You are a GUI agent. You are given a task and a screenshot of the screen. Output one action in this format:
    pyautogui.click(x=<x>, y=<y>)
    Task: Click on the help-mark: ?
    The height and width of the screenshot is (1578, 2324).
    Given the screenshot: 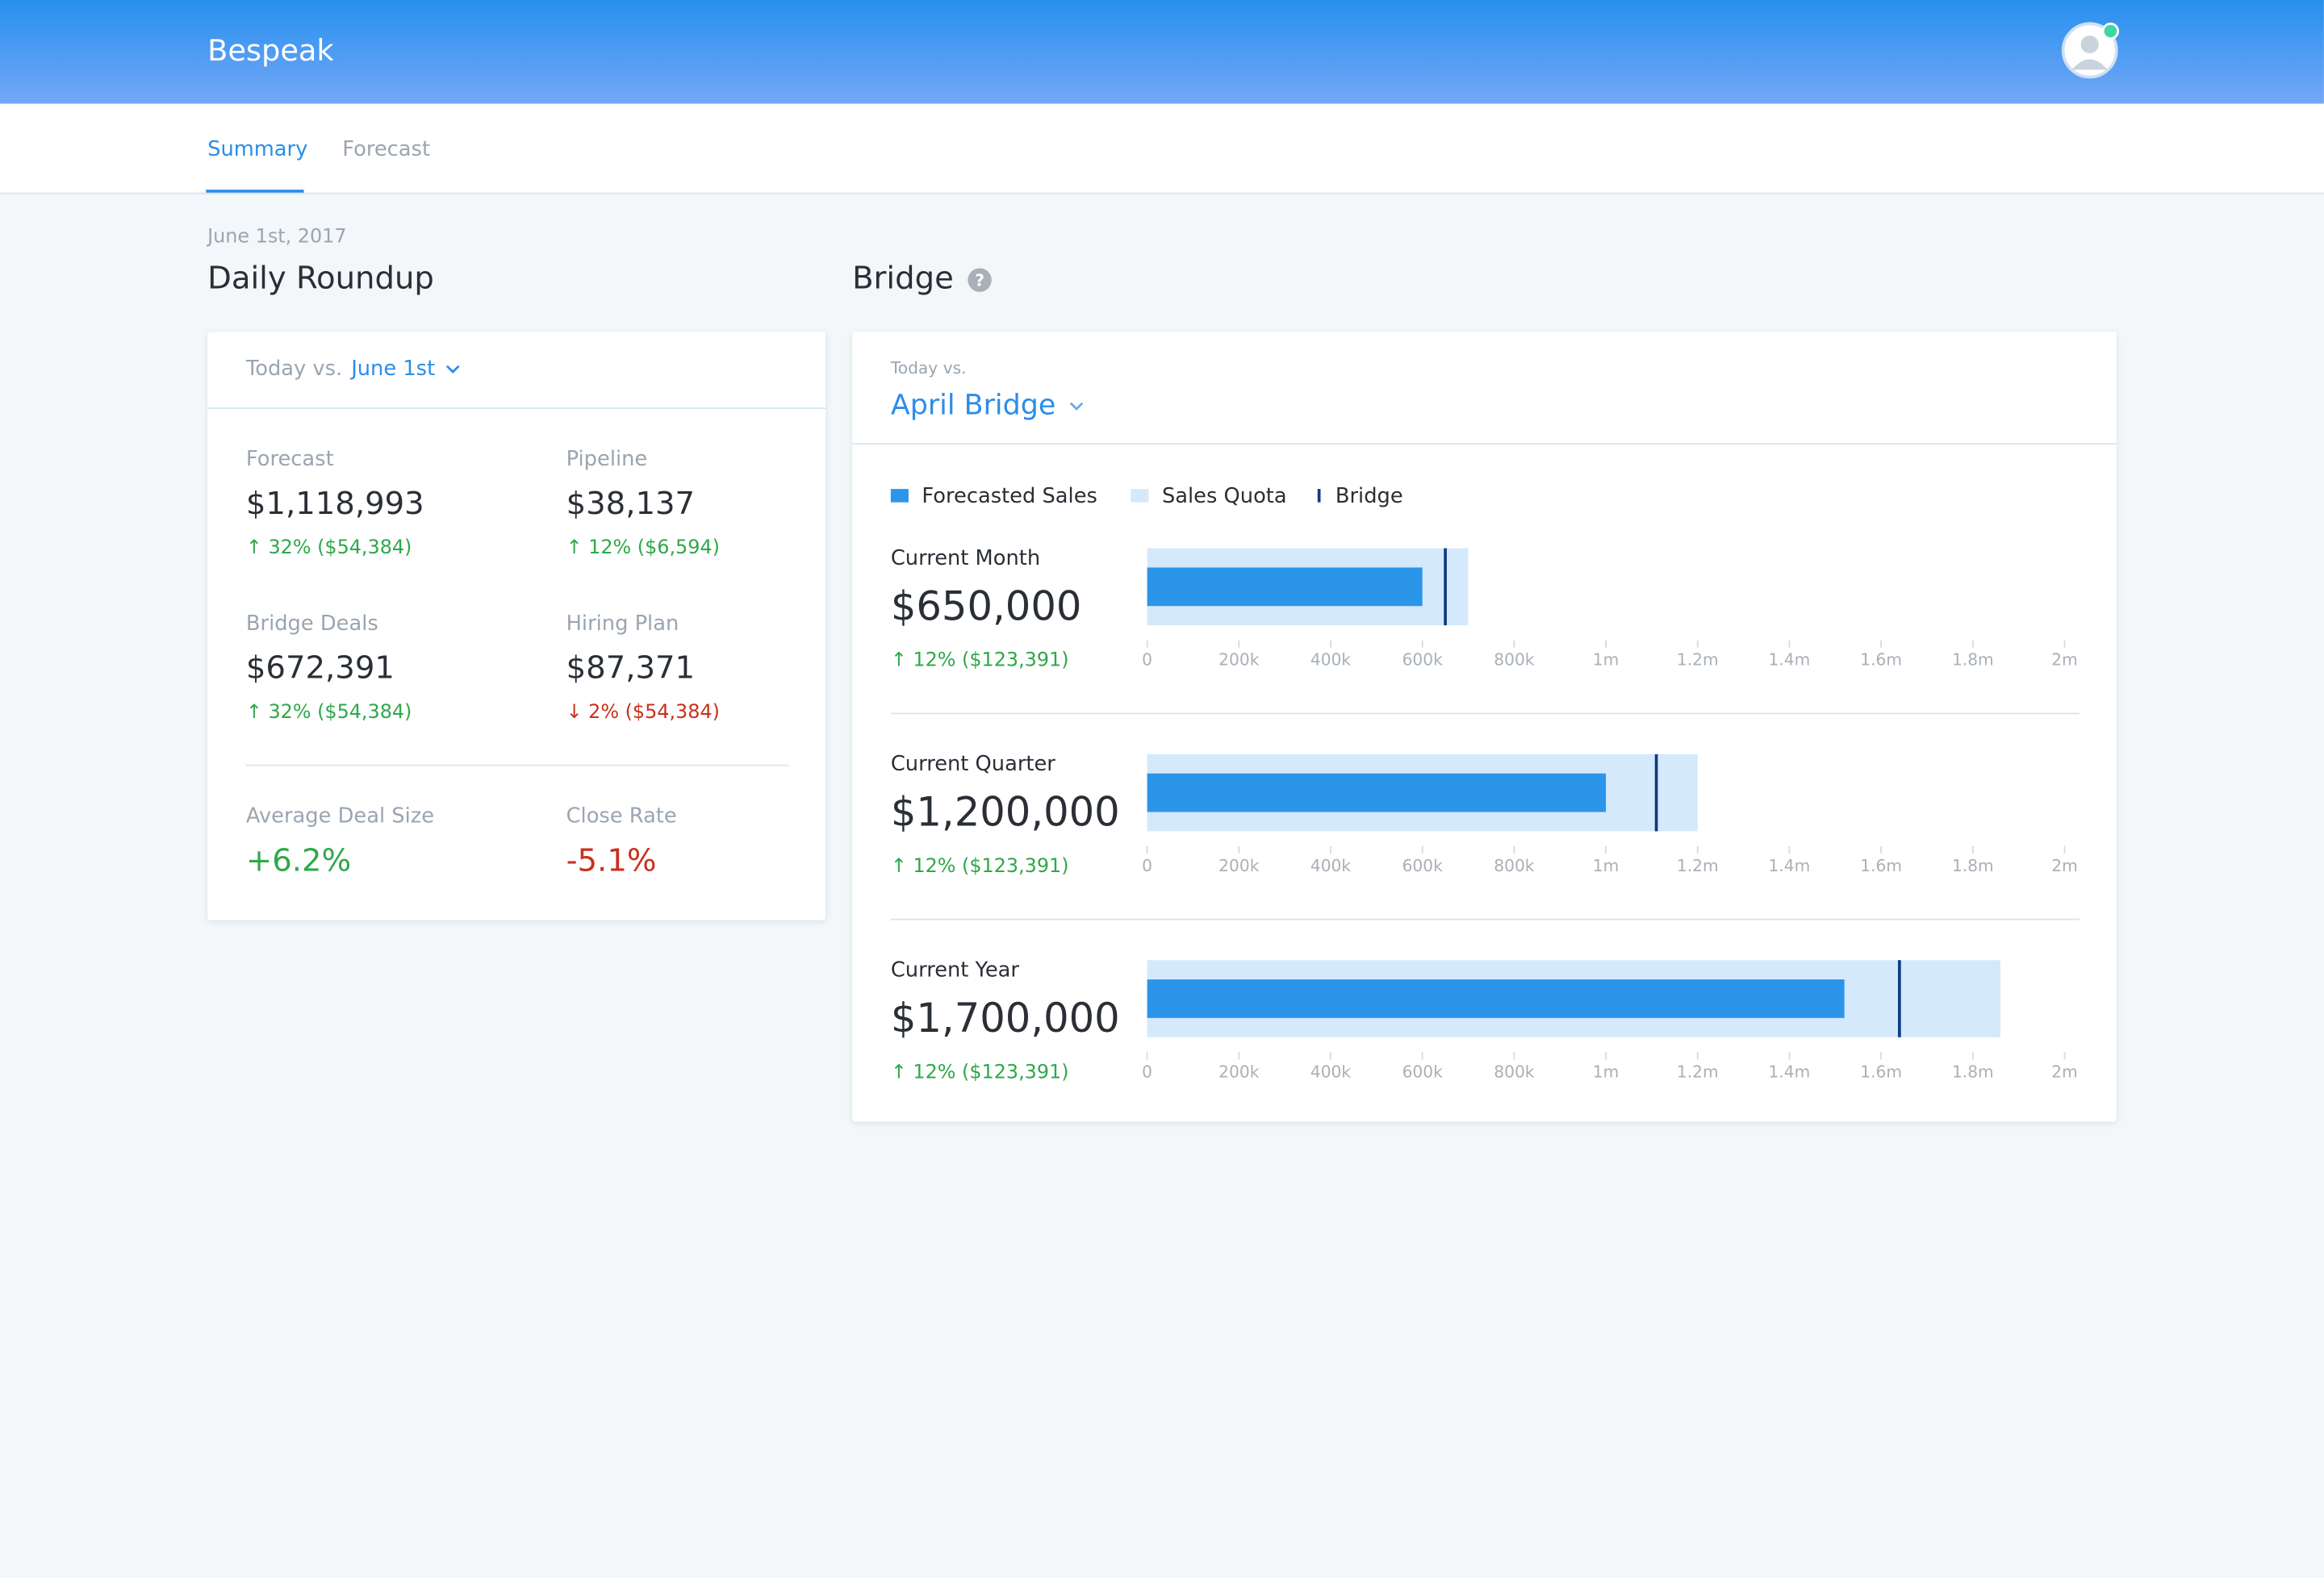 What is the action you would take?
    pyautogui.click(x=980, y=280)
    